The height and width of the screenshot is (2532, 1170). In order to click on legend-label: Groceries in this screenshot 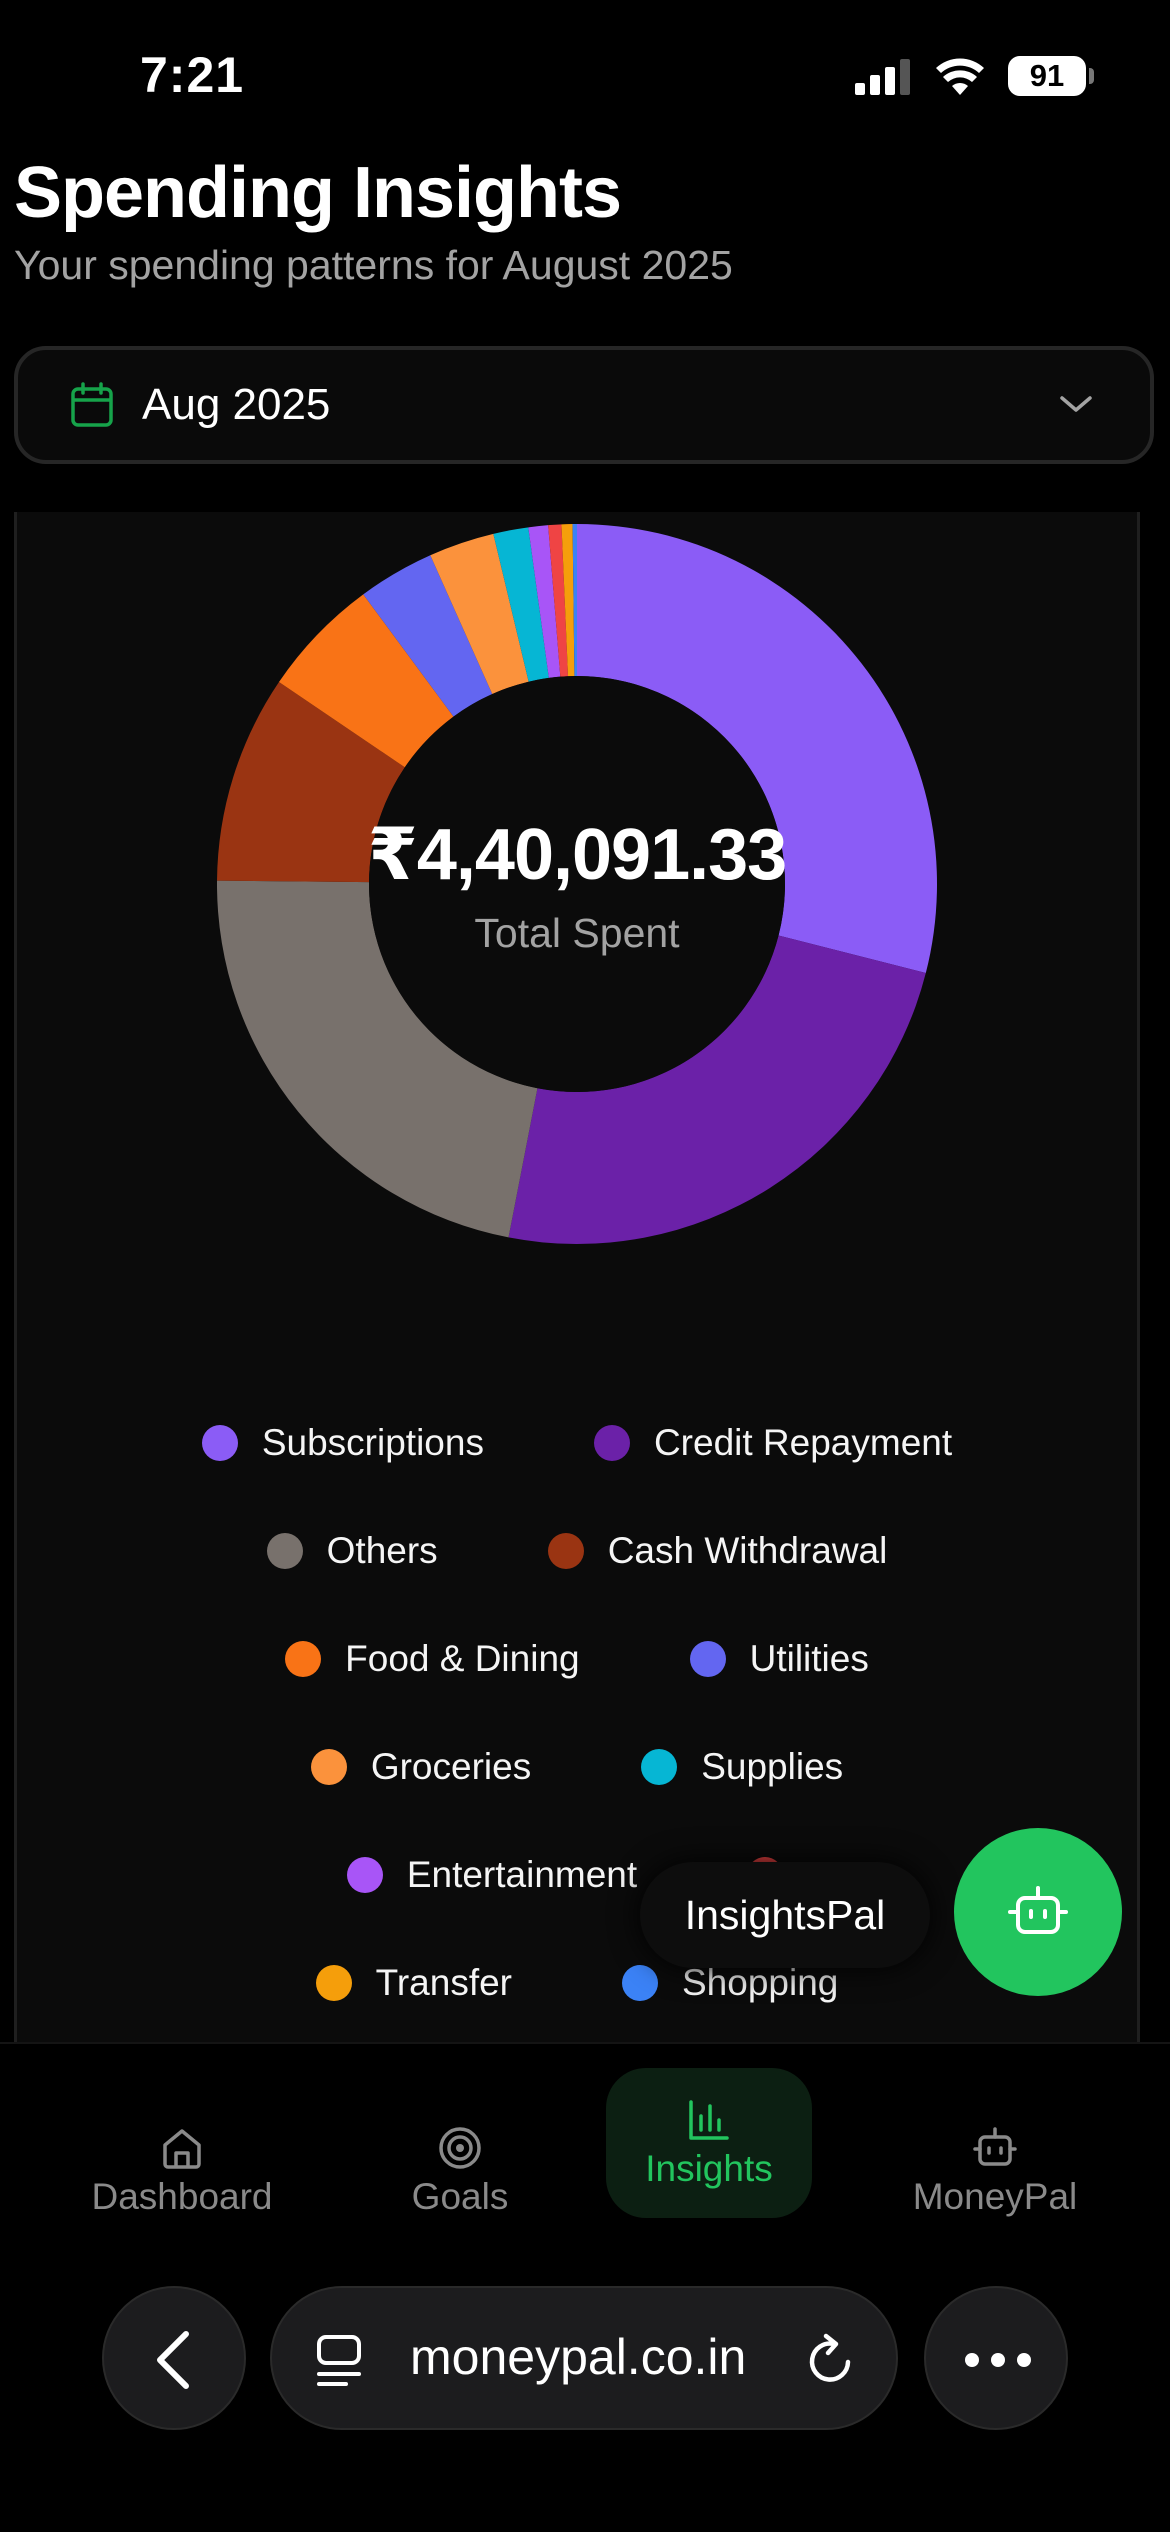, I will do `click(451, 1766)`.